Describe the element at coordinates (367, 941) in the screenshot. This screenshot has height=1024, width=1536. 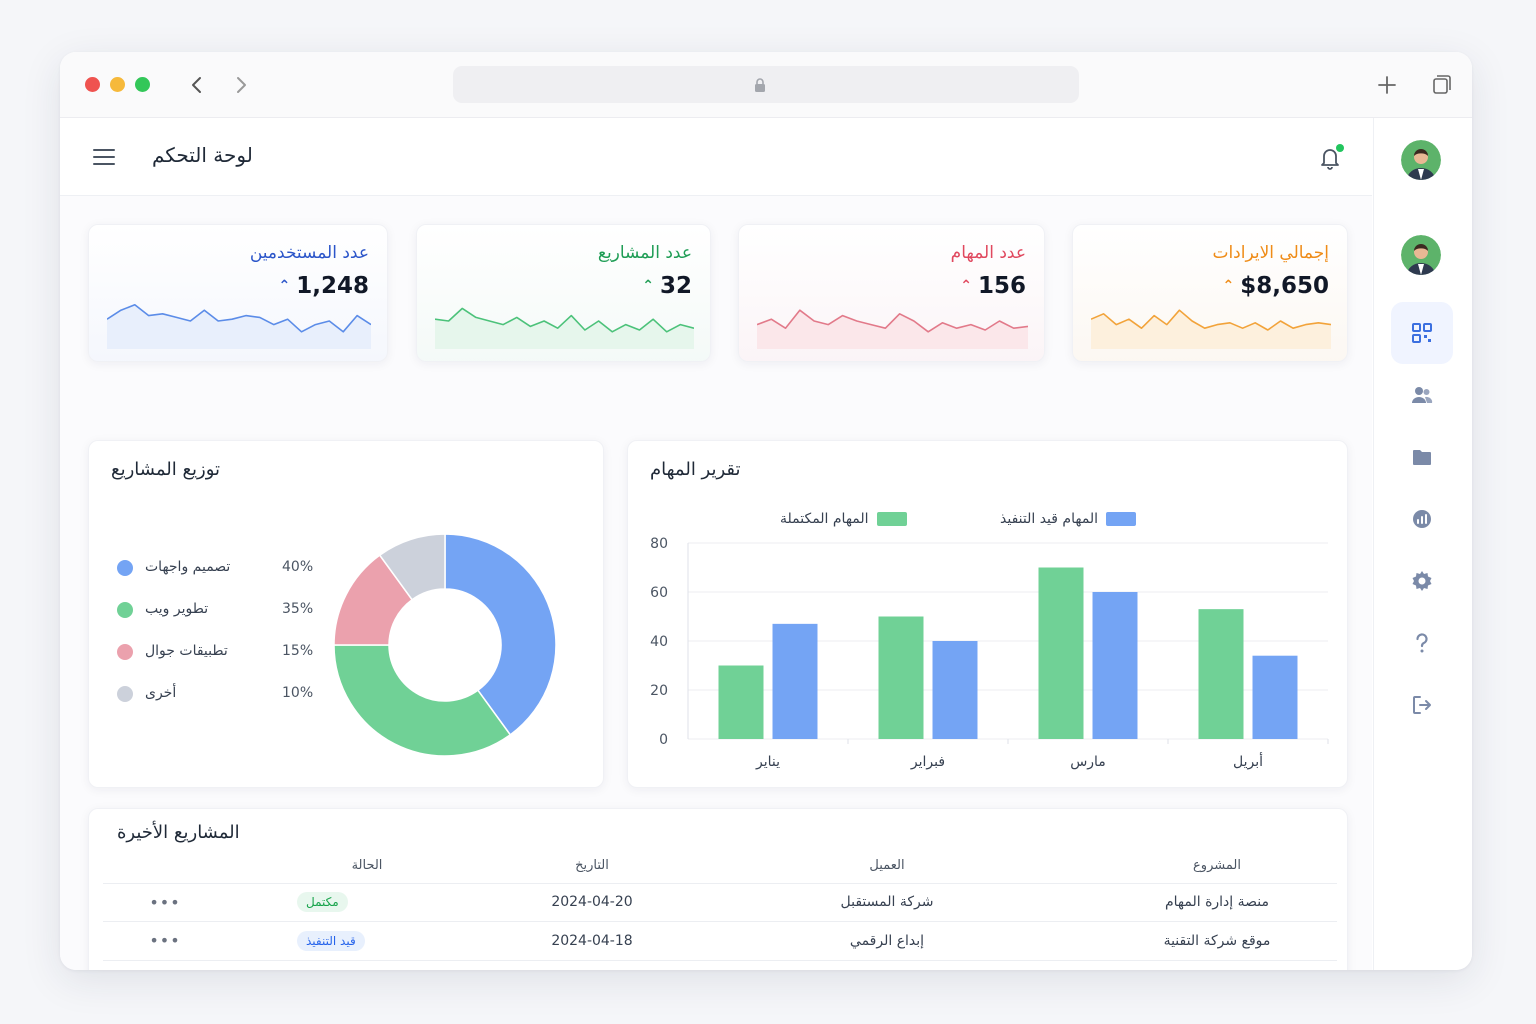
I see `status-cell: قيد التنفيذ` at that location.